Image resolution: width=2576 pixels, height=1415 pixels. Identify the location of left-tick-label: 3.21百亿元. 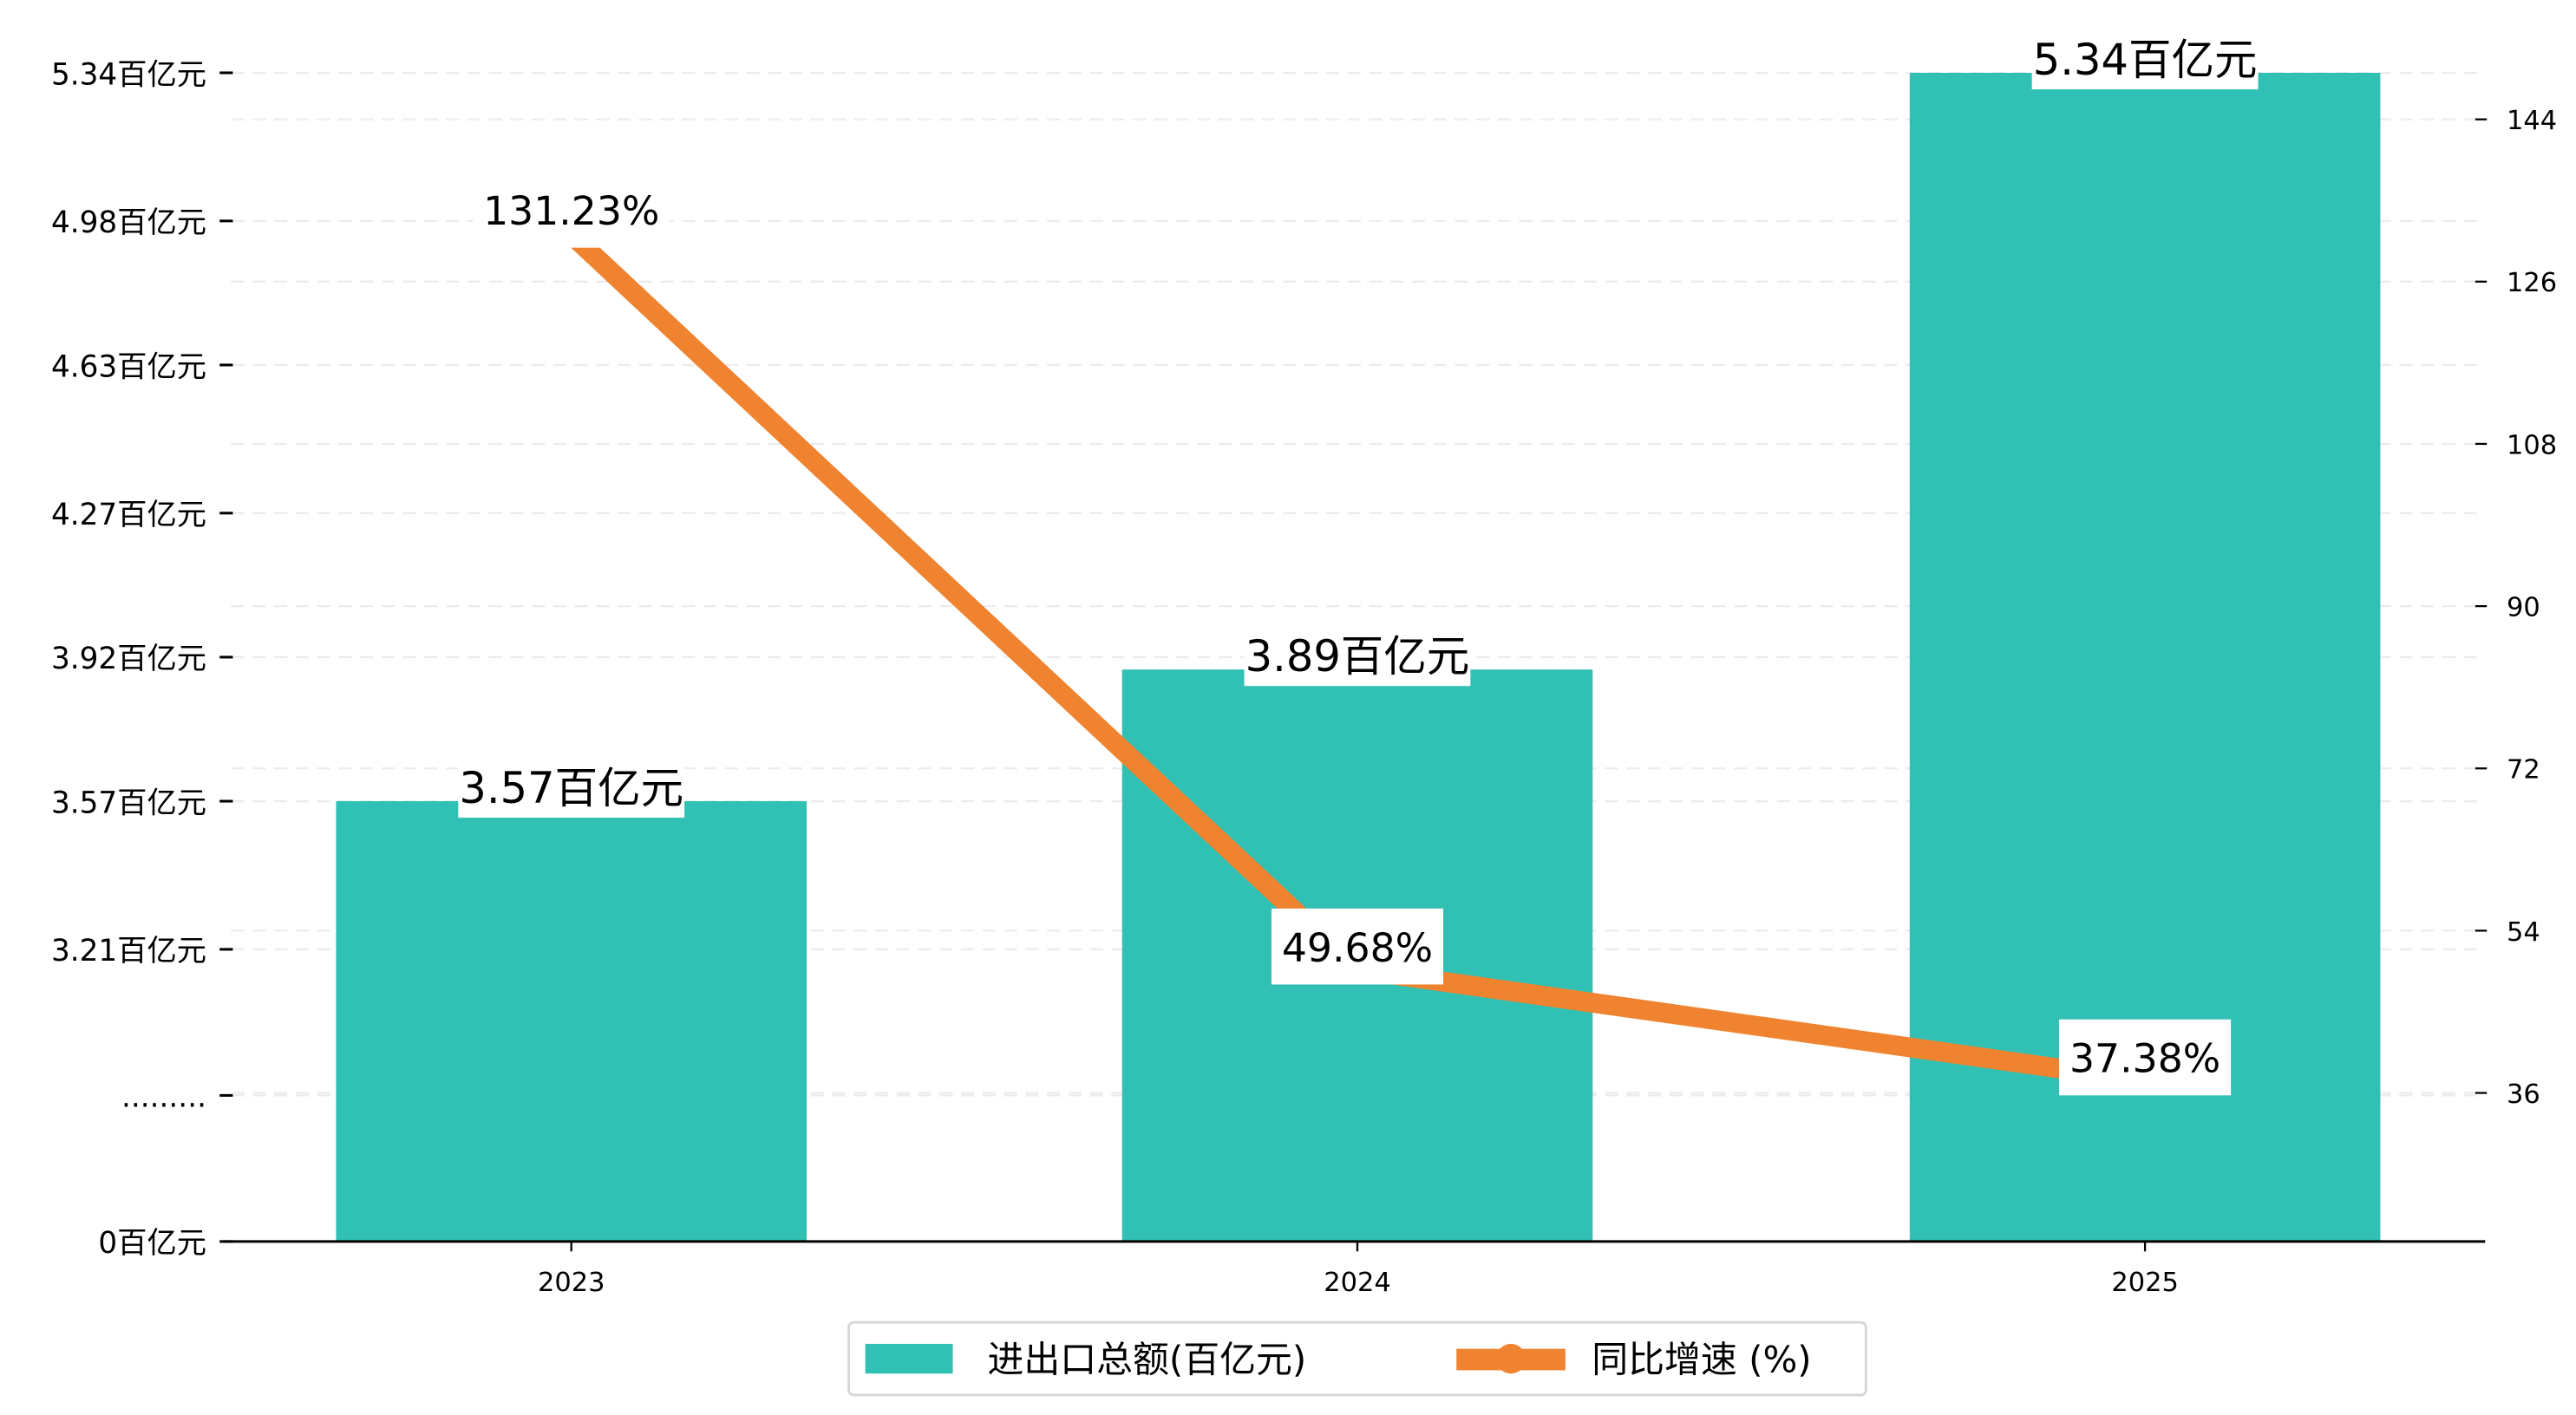
(128, 951).